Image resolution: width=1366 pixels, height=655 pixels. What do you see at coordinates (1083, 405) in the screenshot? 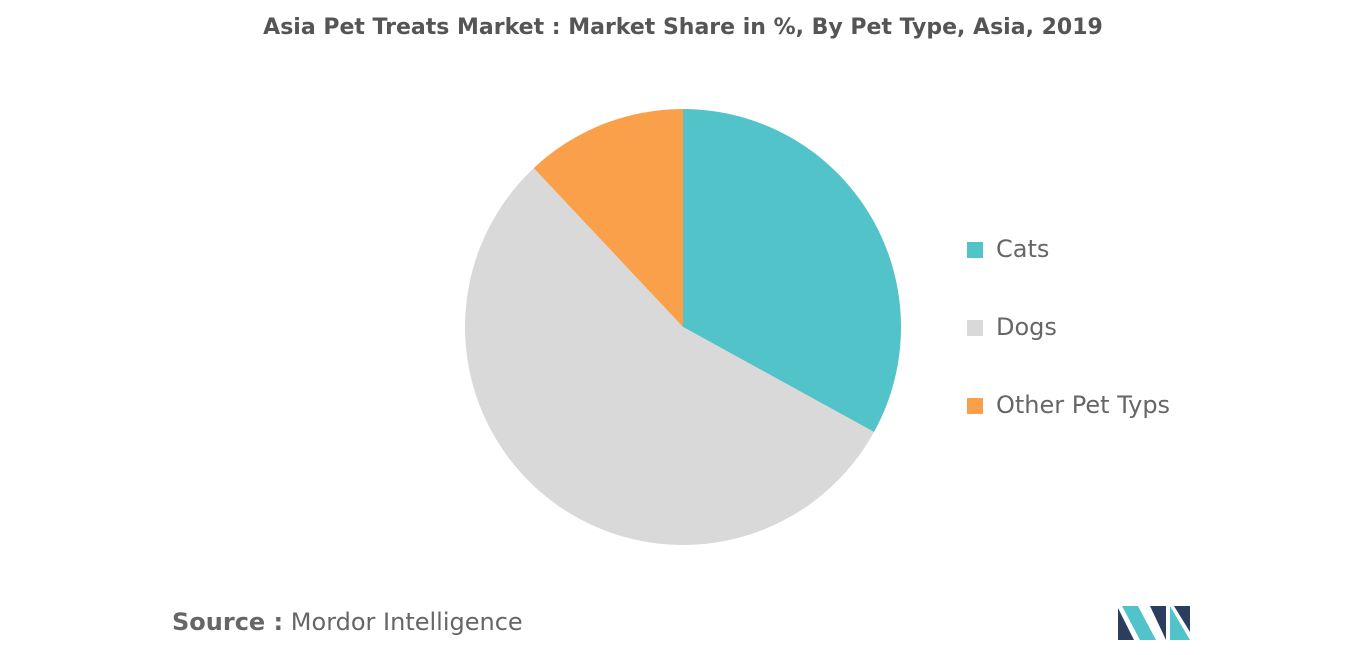
I see `legend-label: Other Pet Typs` at bounding box center [1083, 405].